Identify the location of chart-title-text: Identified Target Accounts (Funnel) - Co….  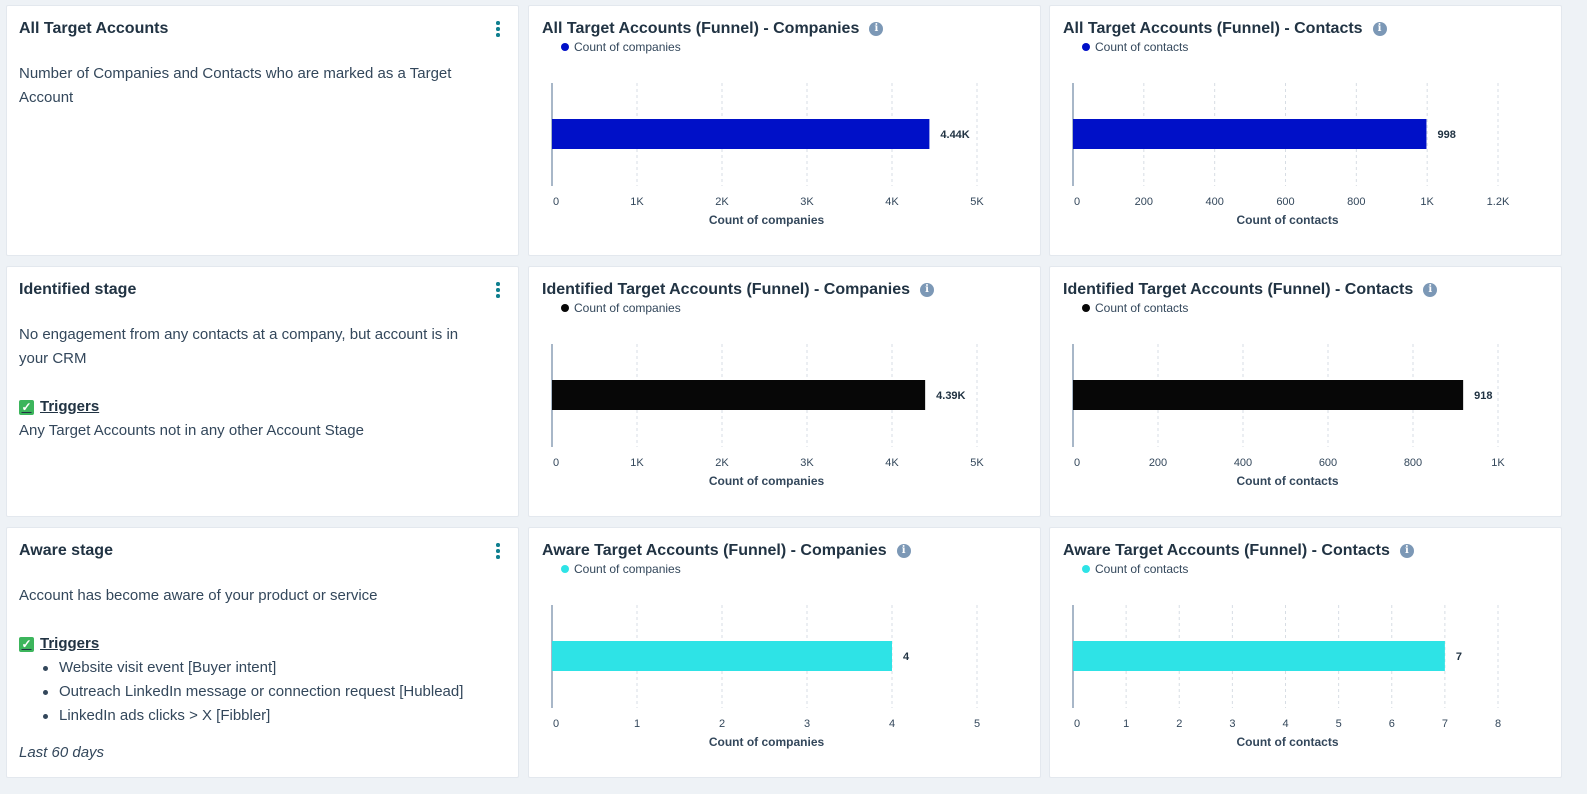
(1238, 289).